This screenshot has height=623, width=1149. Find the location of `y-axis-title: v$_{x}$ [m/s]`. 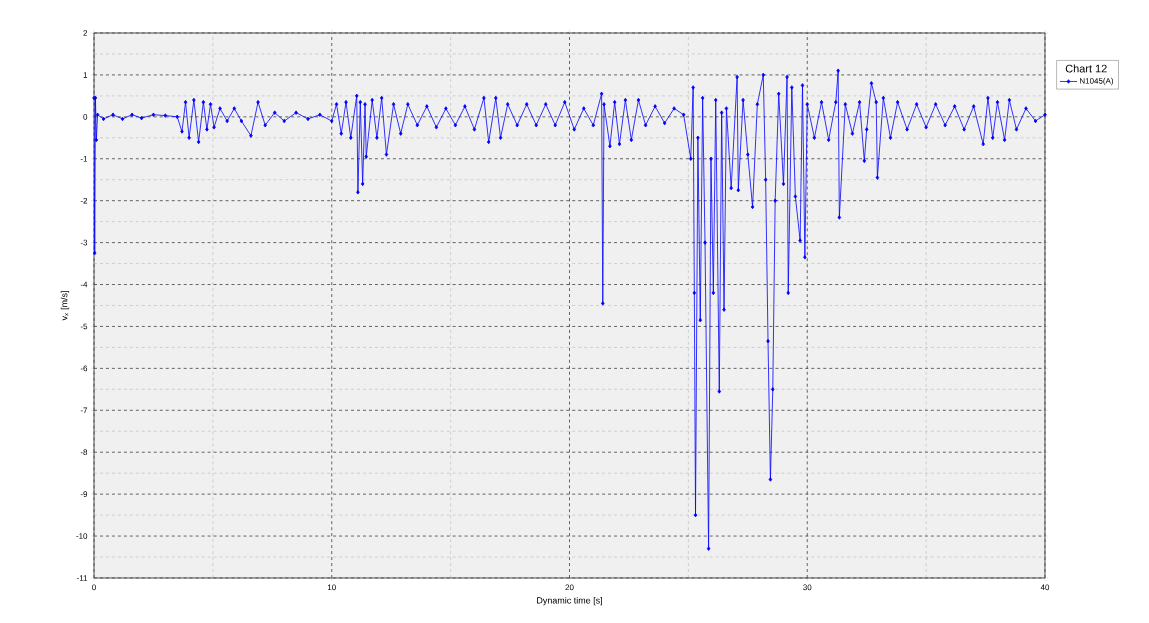

y-axis-title: v$_{x}$ [m/s] is located at coordinates (65, 306).